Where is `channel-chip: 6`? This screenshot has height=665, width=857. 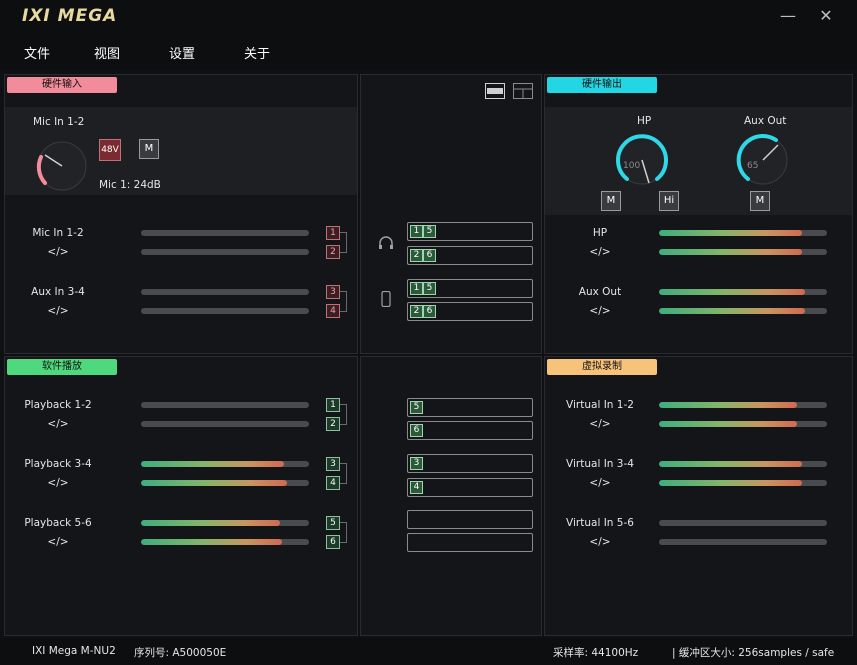
channel-chip: 6 is located at coordinates (333, 542).